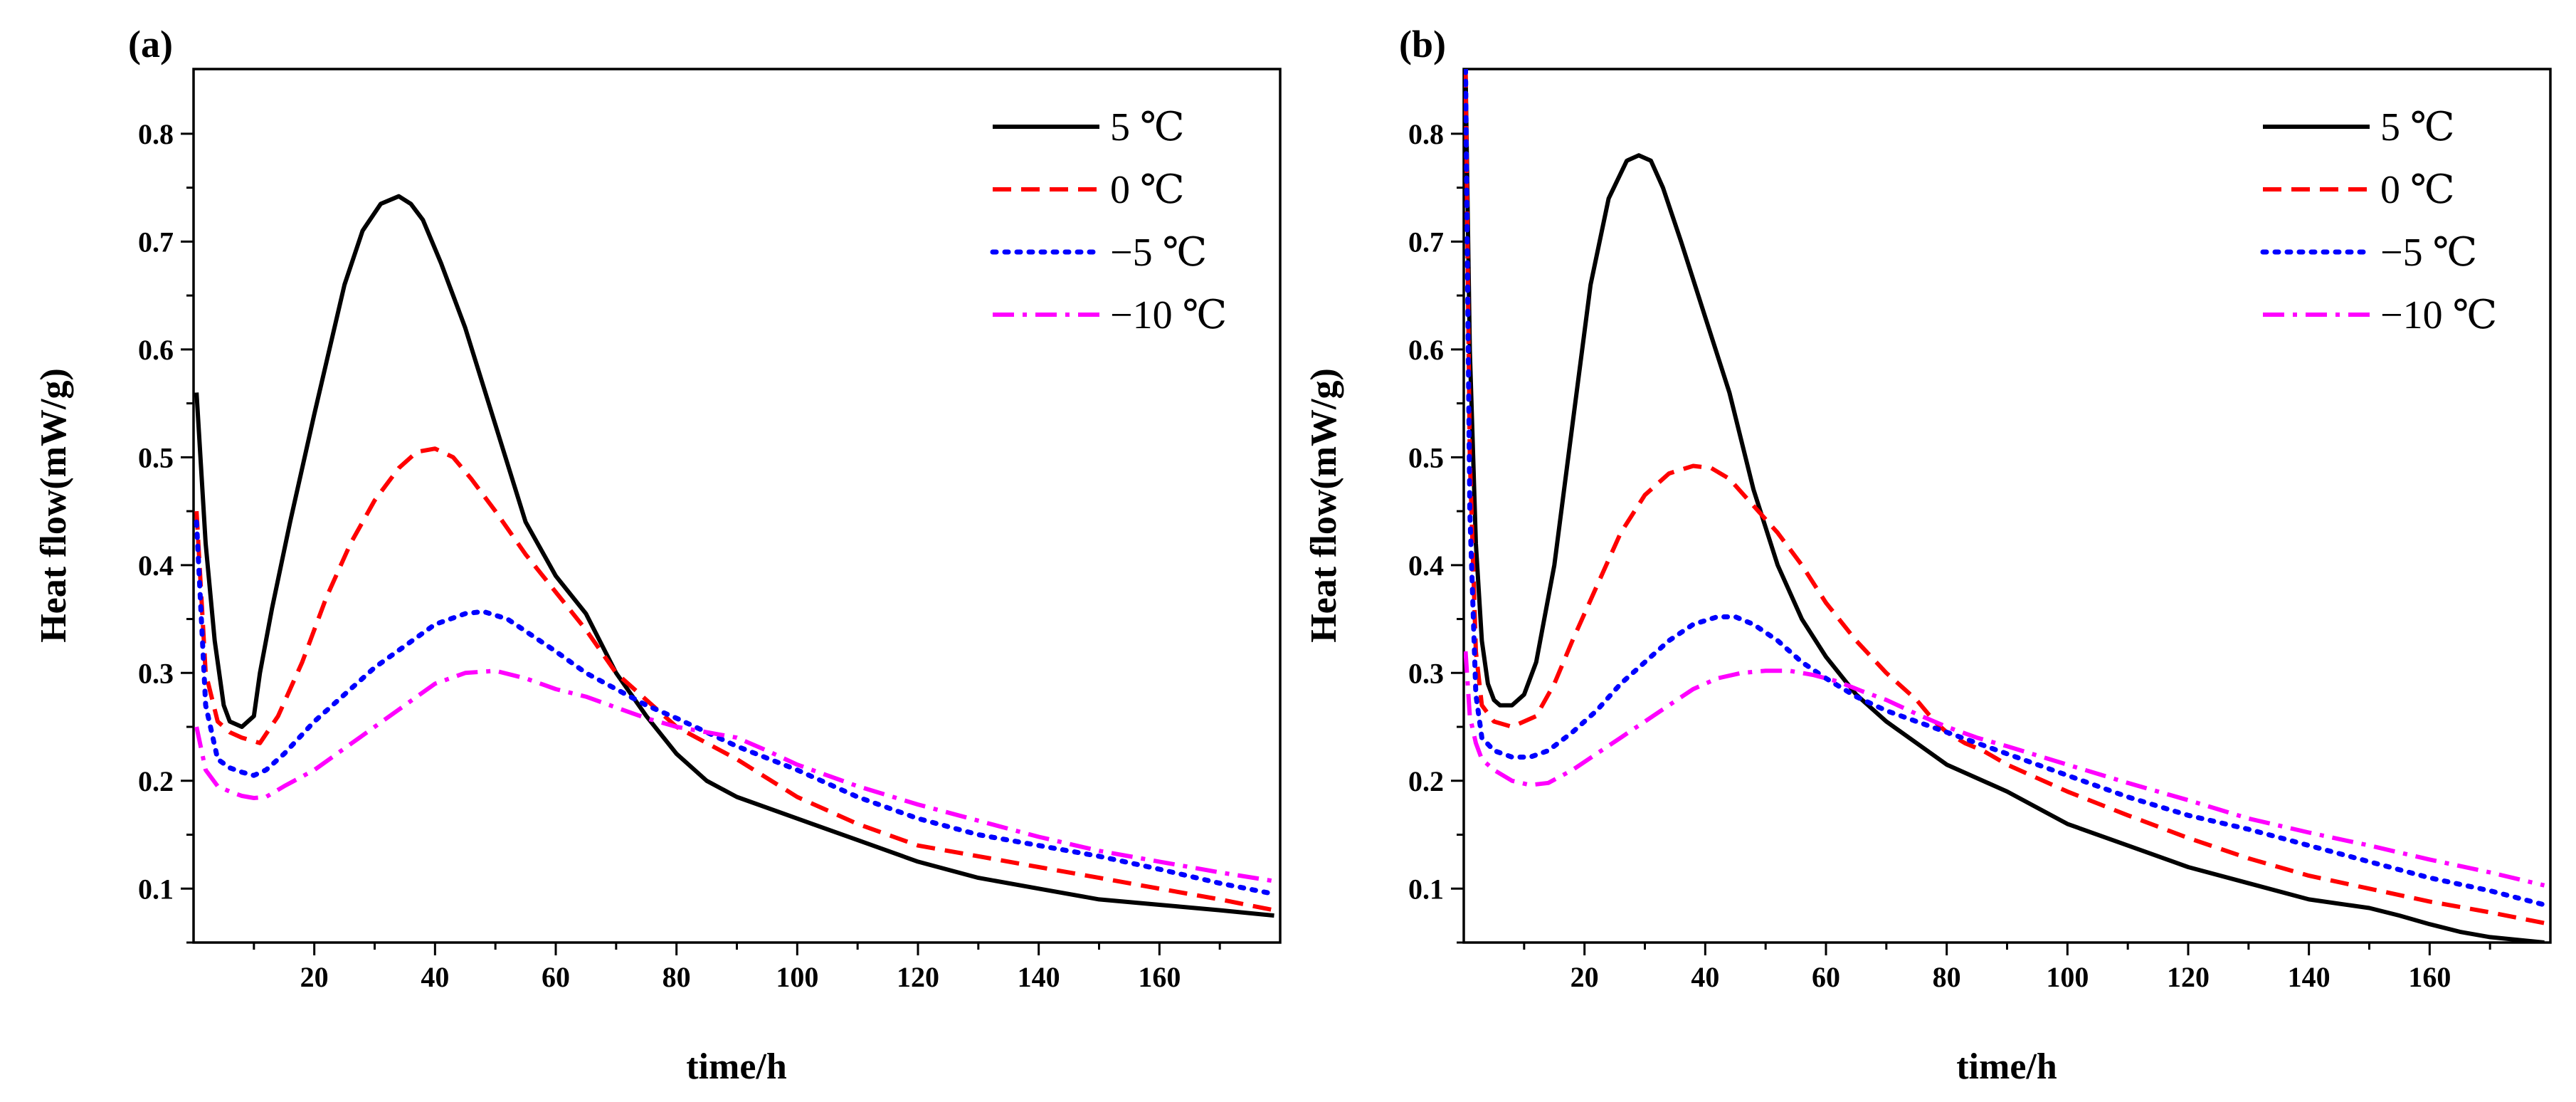 Image resolution: width=2576 pixels, height=1102 pixels. What do you see at coordinates (2378, 221) in the screenshot?
I see `panel-b-legend: 5 ℃ 0 ℃ −5 ℃ −10 ℃` at bounding box center [2378, 221].